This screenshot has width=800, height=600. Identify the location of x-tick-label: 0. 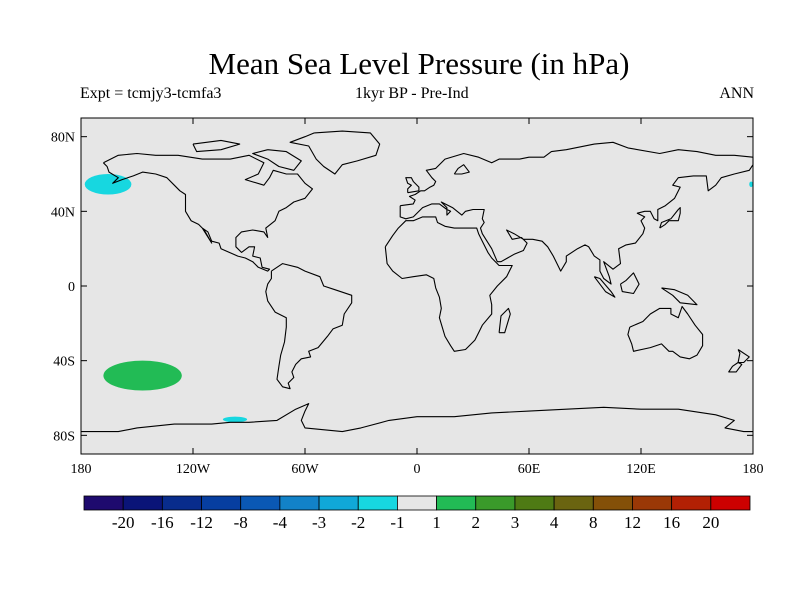
(417, 469).